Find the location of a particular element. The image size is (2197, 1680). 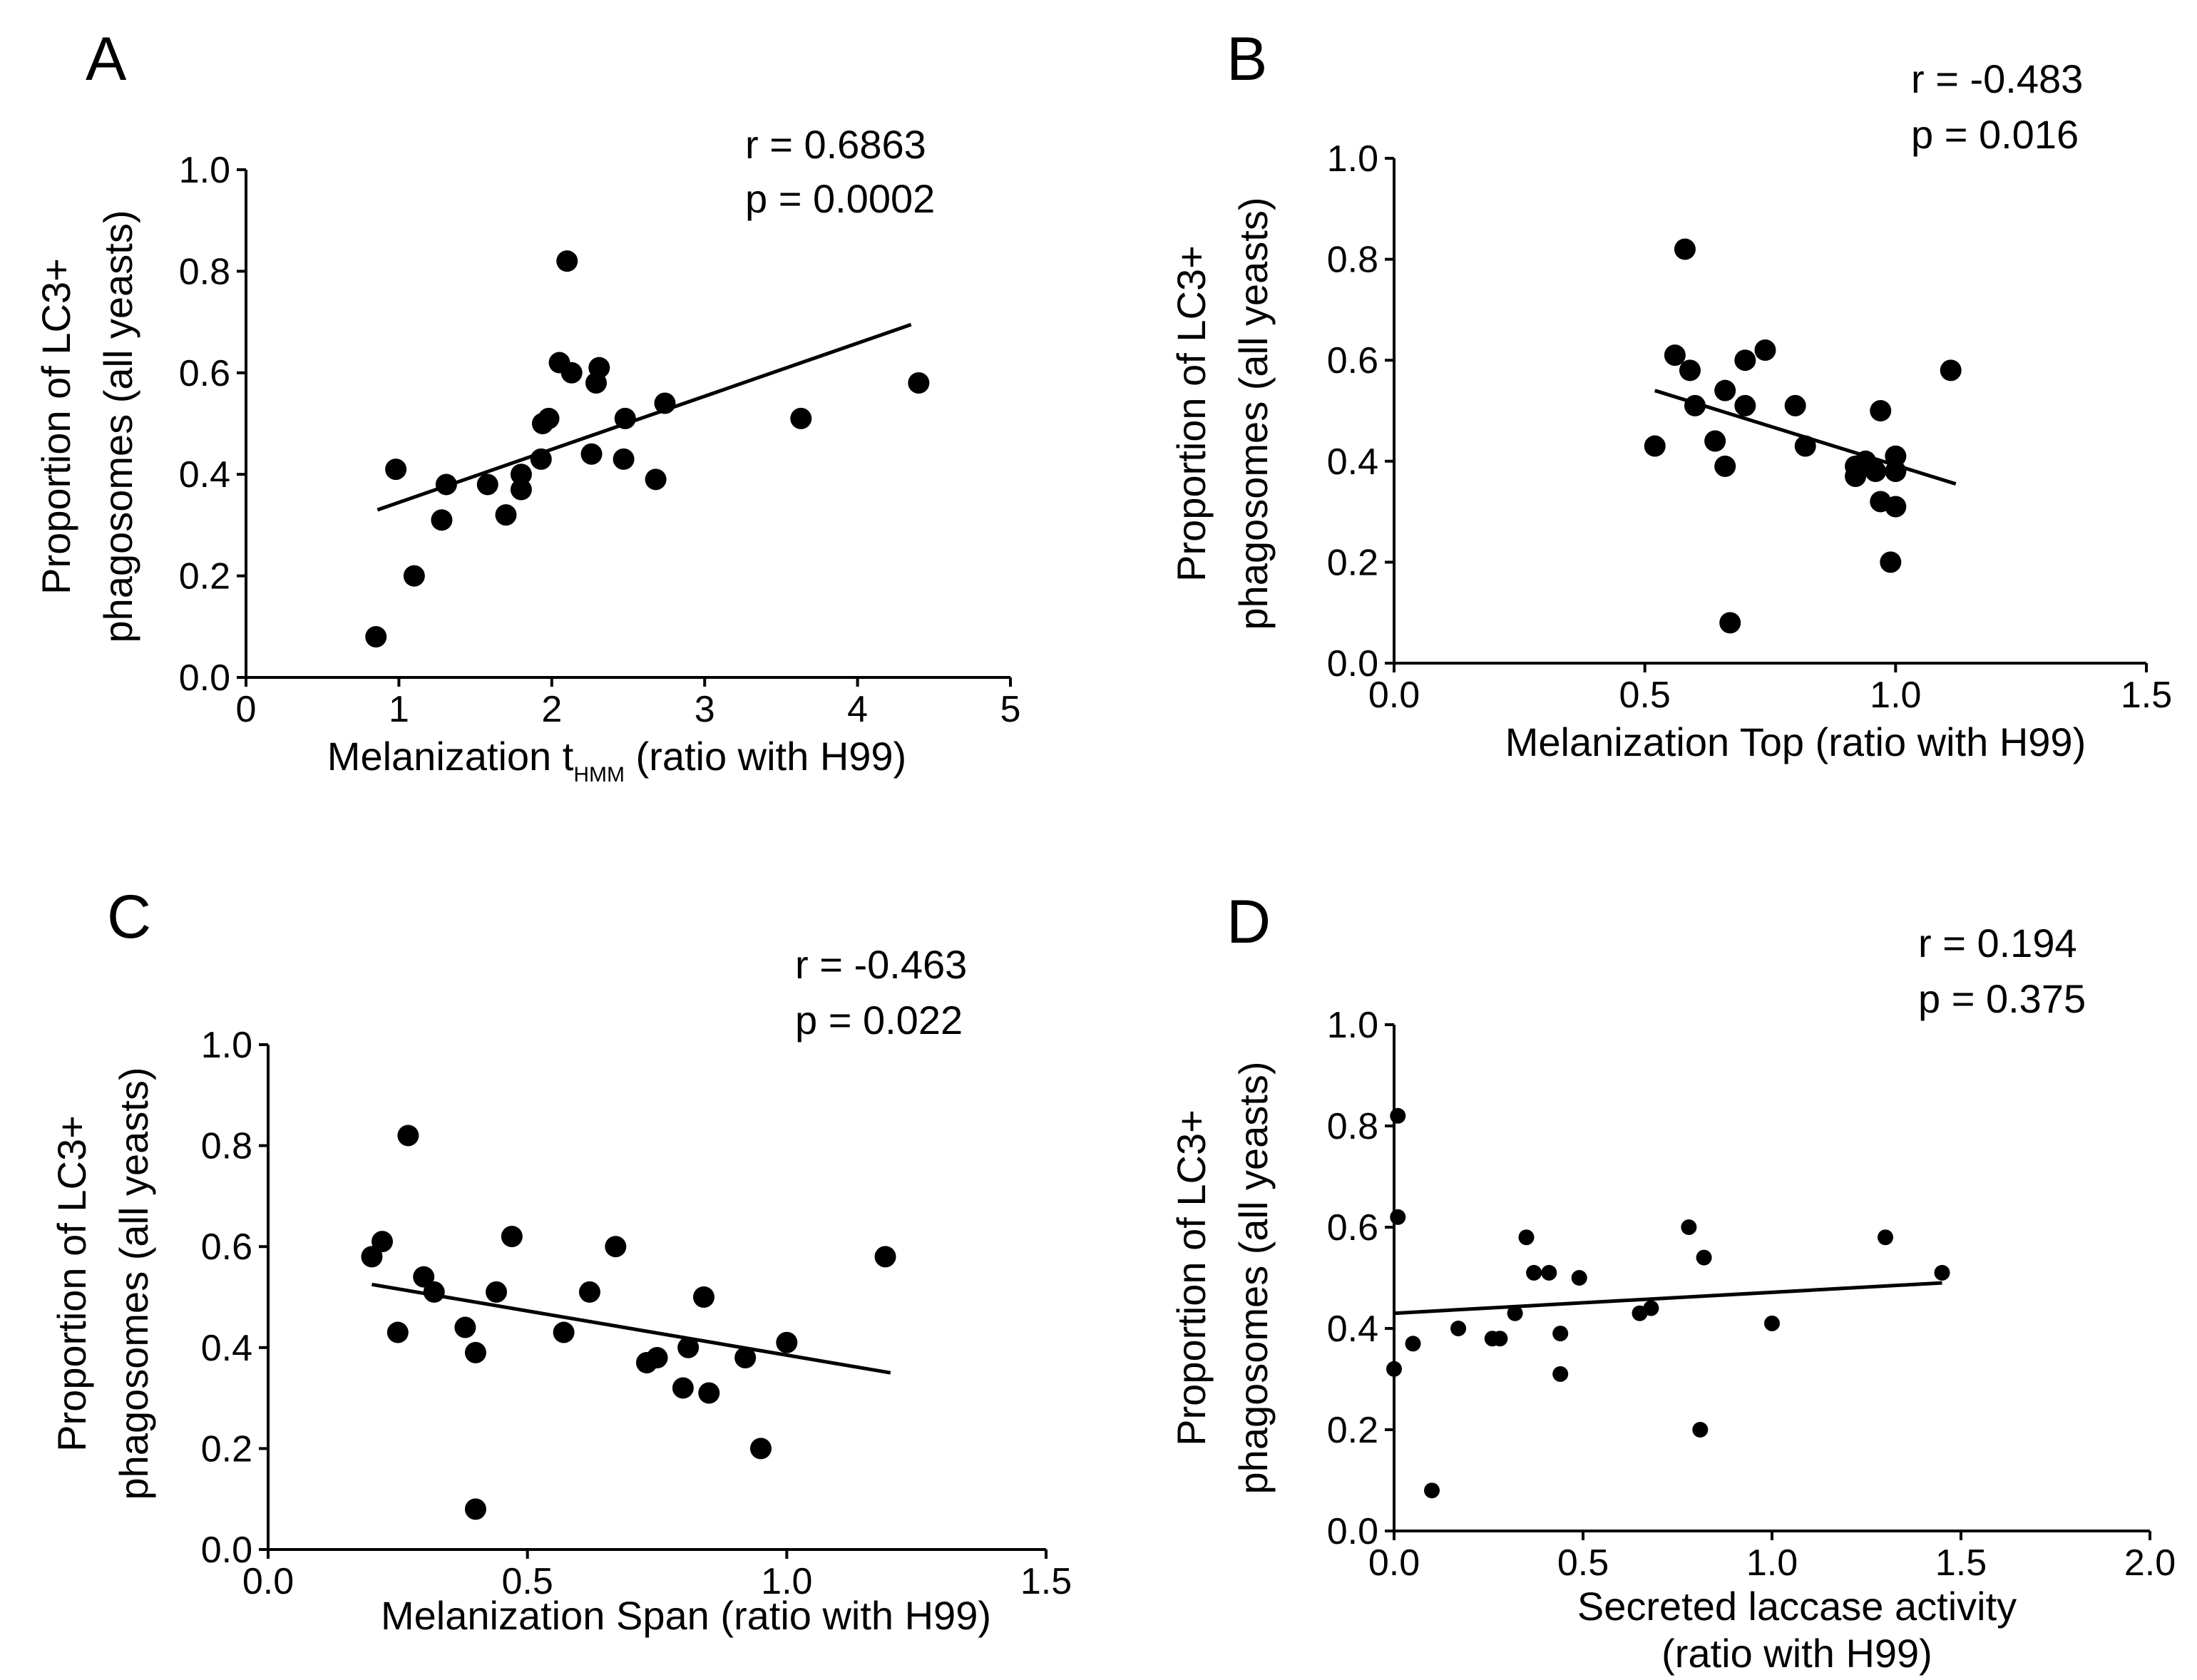

panel-a-xlabel-suffix: (ratio with H99) is located at coordinates (765, 756).